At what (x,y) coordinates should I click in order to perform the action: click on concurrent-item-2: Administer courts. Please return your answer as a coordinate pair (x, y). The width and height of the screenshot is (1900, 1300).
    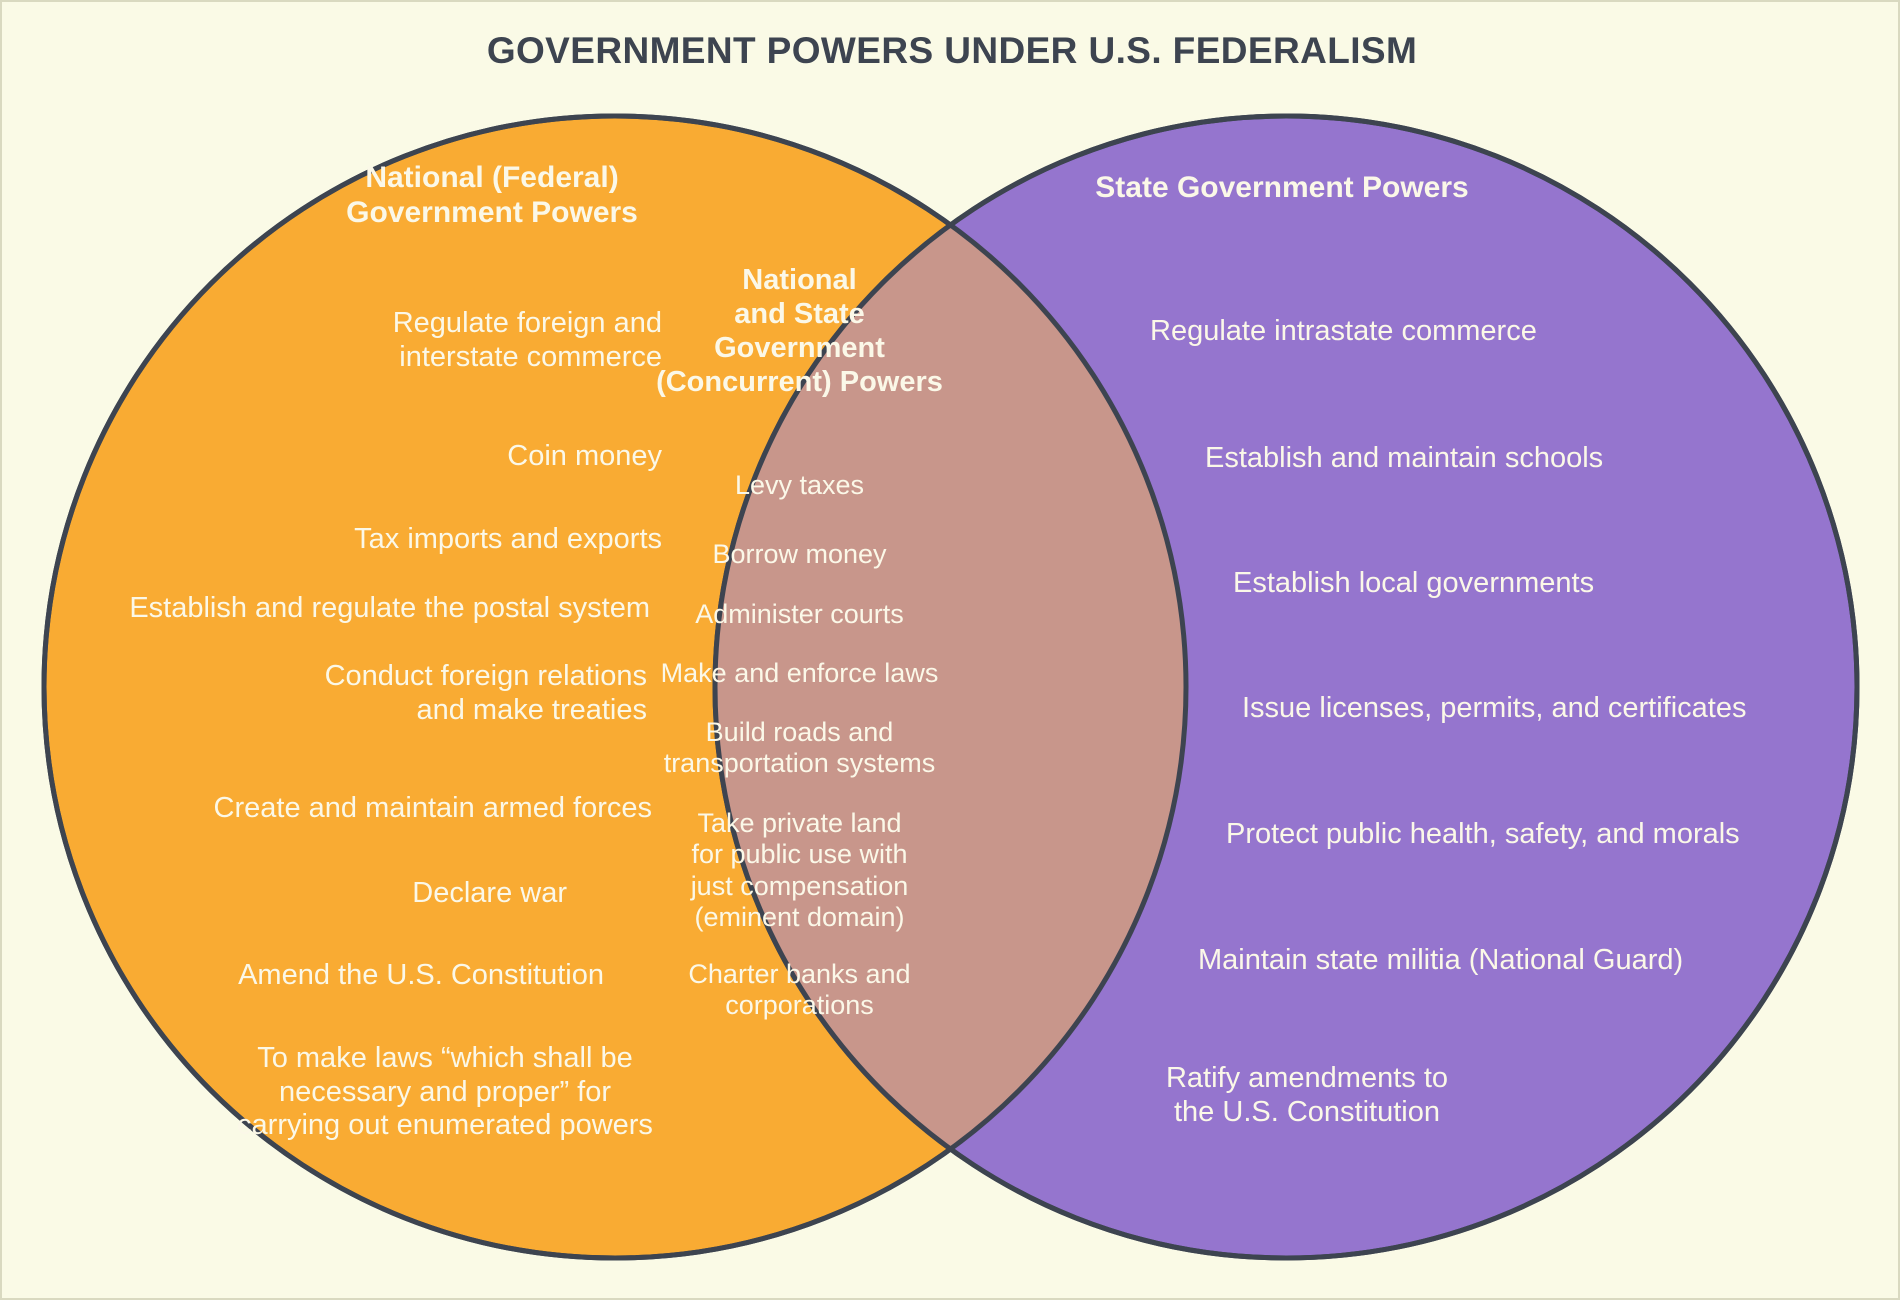
    Looking at the image, I should click on (799, 614).